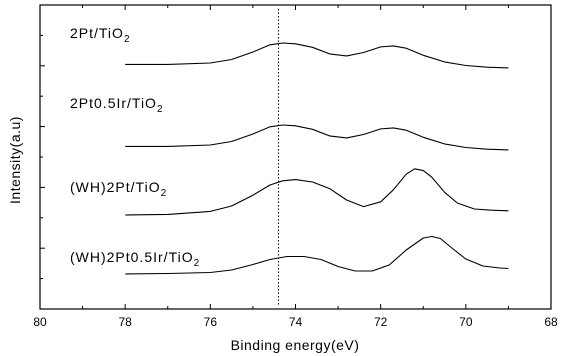 Image resolution: width=568 pixels, height=356 pixels. I want to click on series-label: (WH)2Pt0.5Ir/TiO2, so click(135, 259).